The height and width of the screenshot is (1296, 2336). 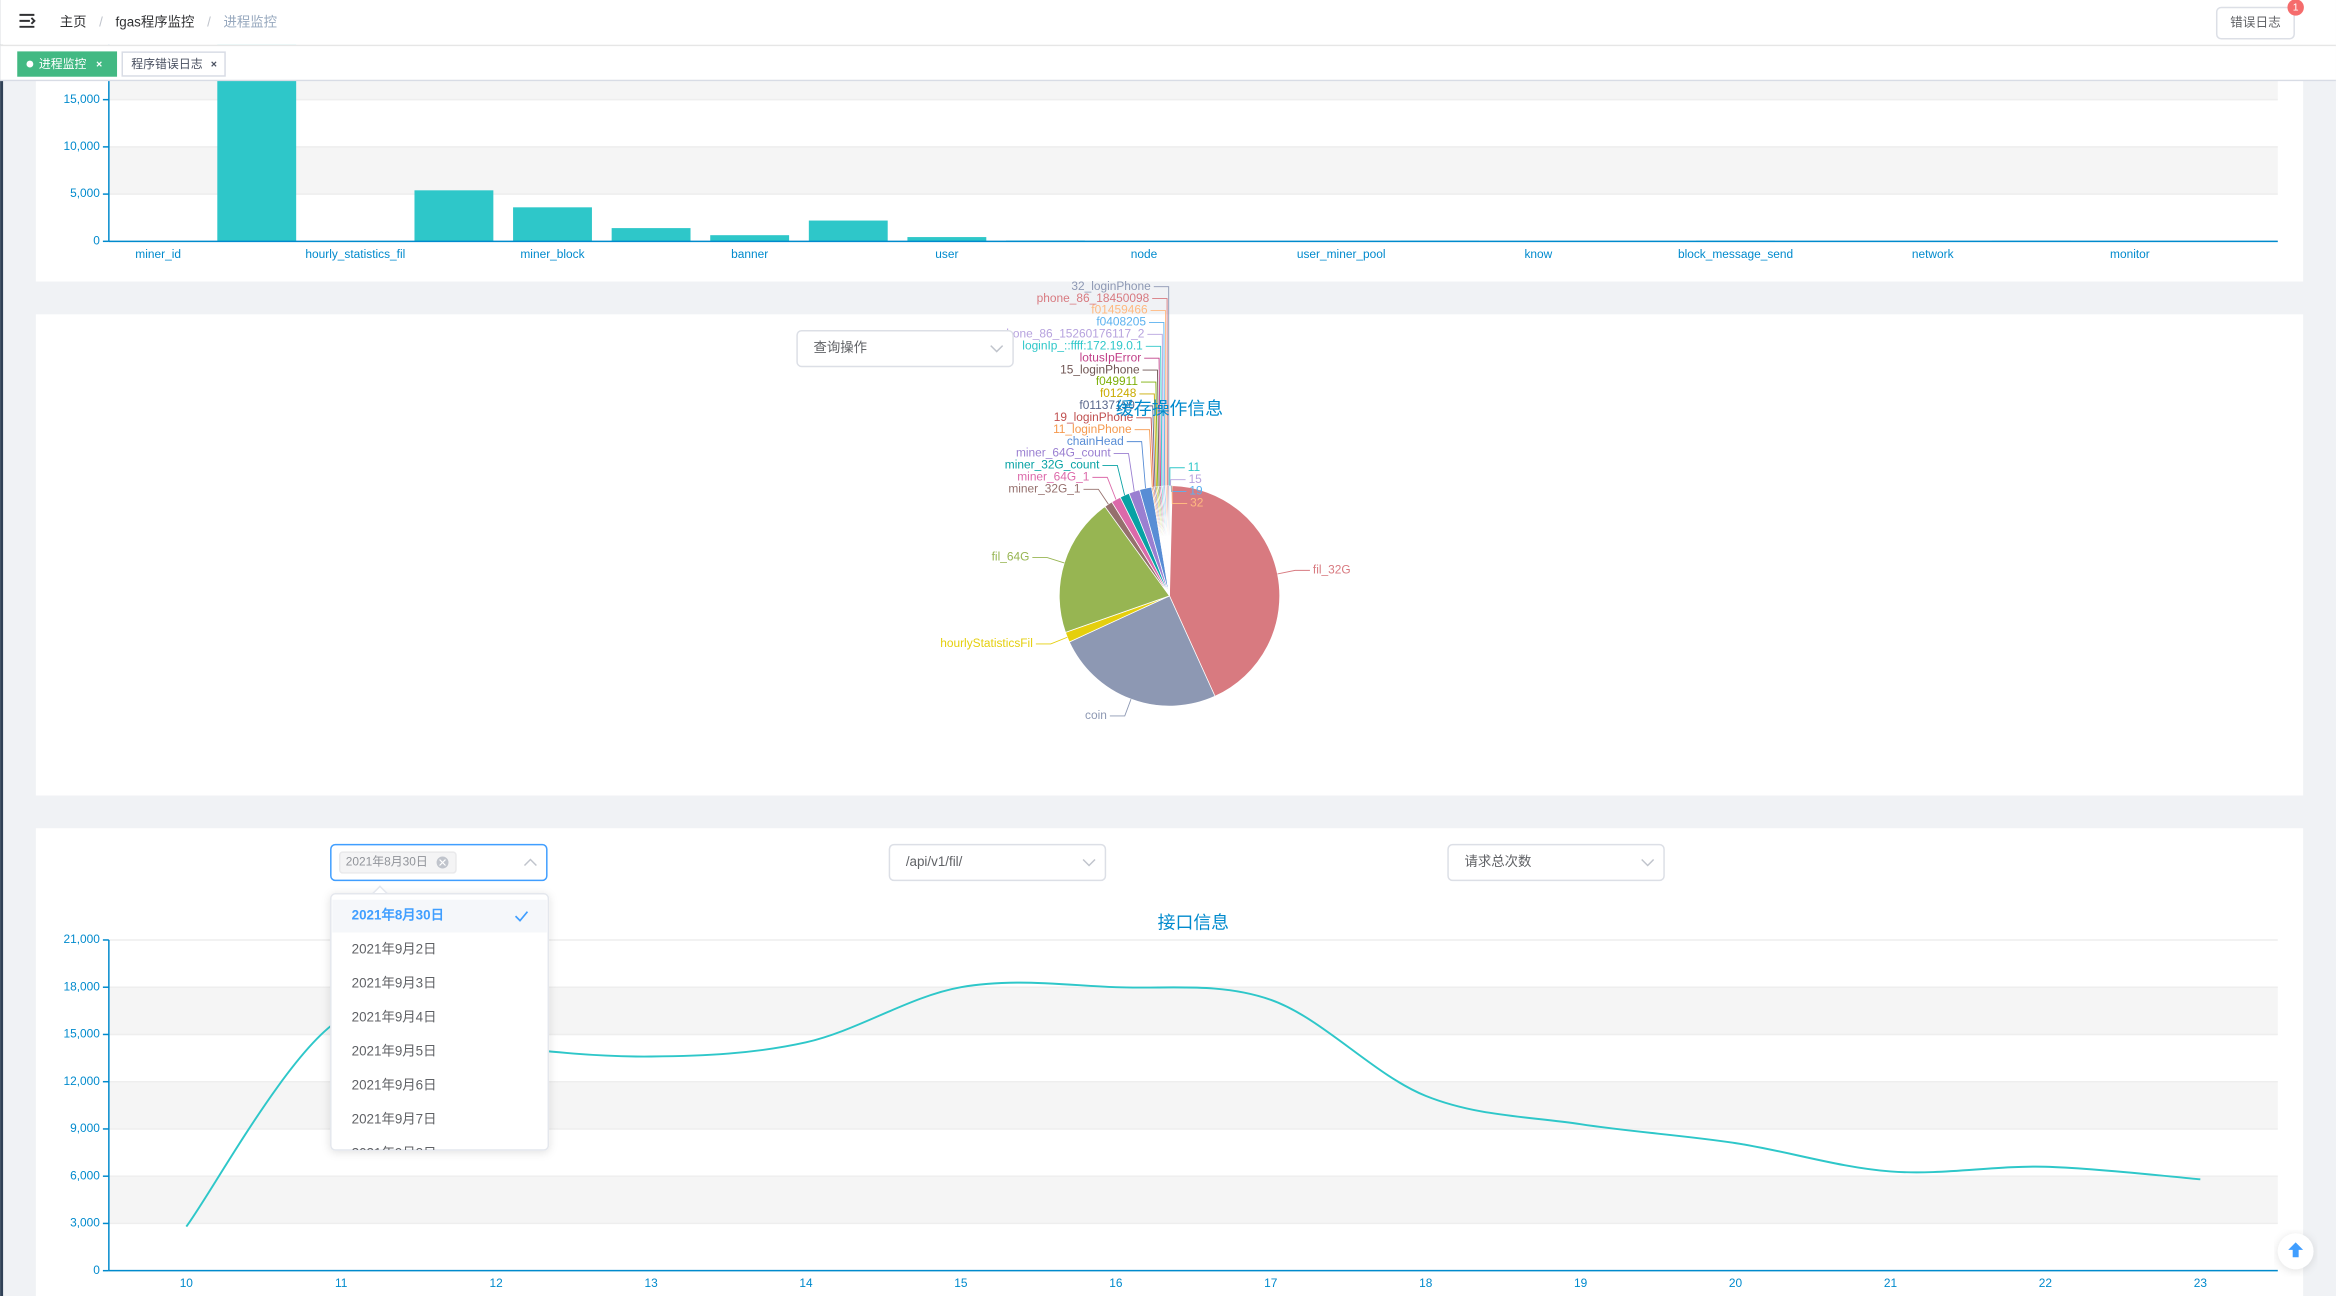 I want to click on x-tick-label: 14, so click(x=806, y=1283).